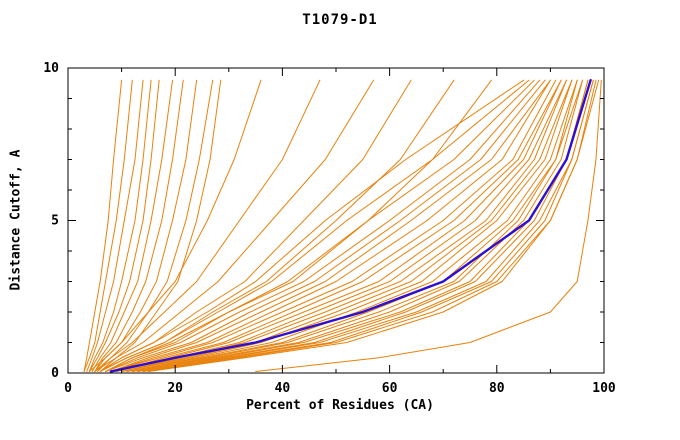 The height and width of the screenshot is (440, 680). What do you see at coordinates (68, 388) in the screenshot?
I see `x-tick-label: 0` at bounding box center [68, 388].